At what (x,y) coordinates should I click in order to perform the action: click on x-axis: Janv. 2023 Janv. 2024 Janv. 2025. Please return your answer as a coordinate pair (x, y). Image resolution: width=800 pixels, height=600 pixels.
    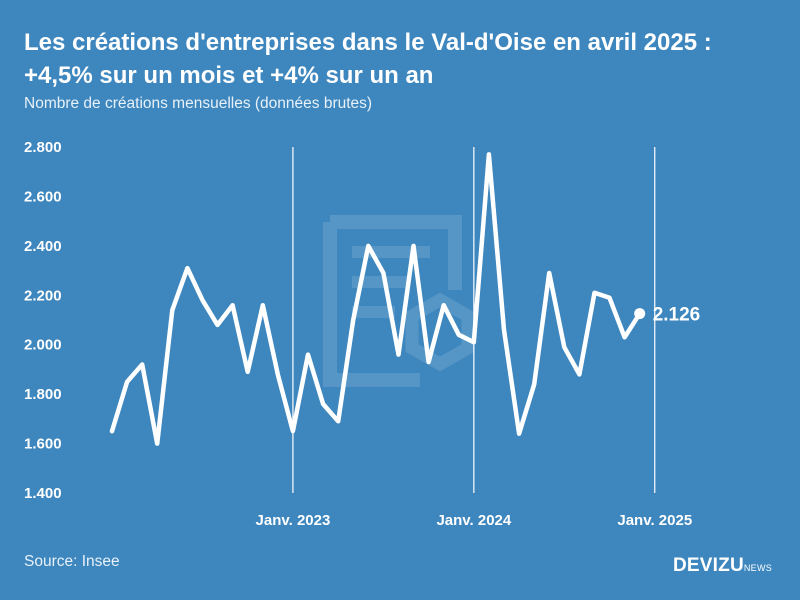
    Looking at the image, I should click on (474, 520).